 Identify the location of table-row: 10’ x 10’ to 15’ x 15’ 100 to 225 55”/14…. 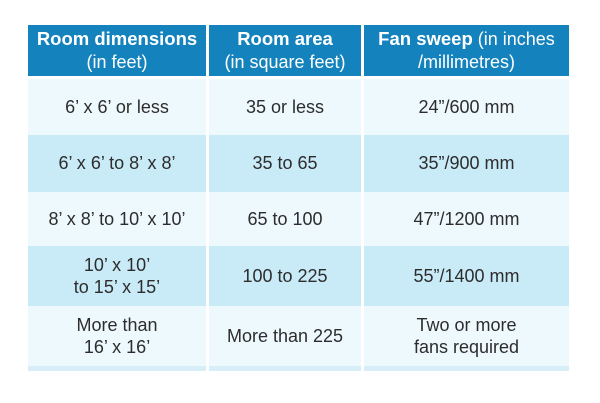
(298, 276).